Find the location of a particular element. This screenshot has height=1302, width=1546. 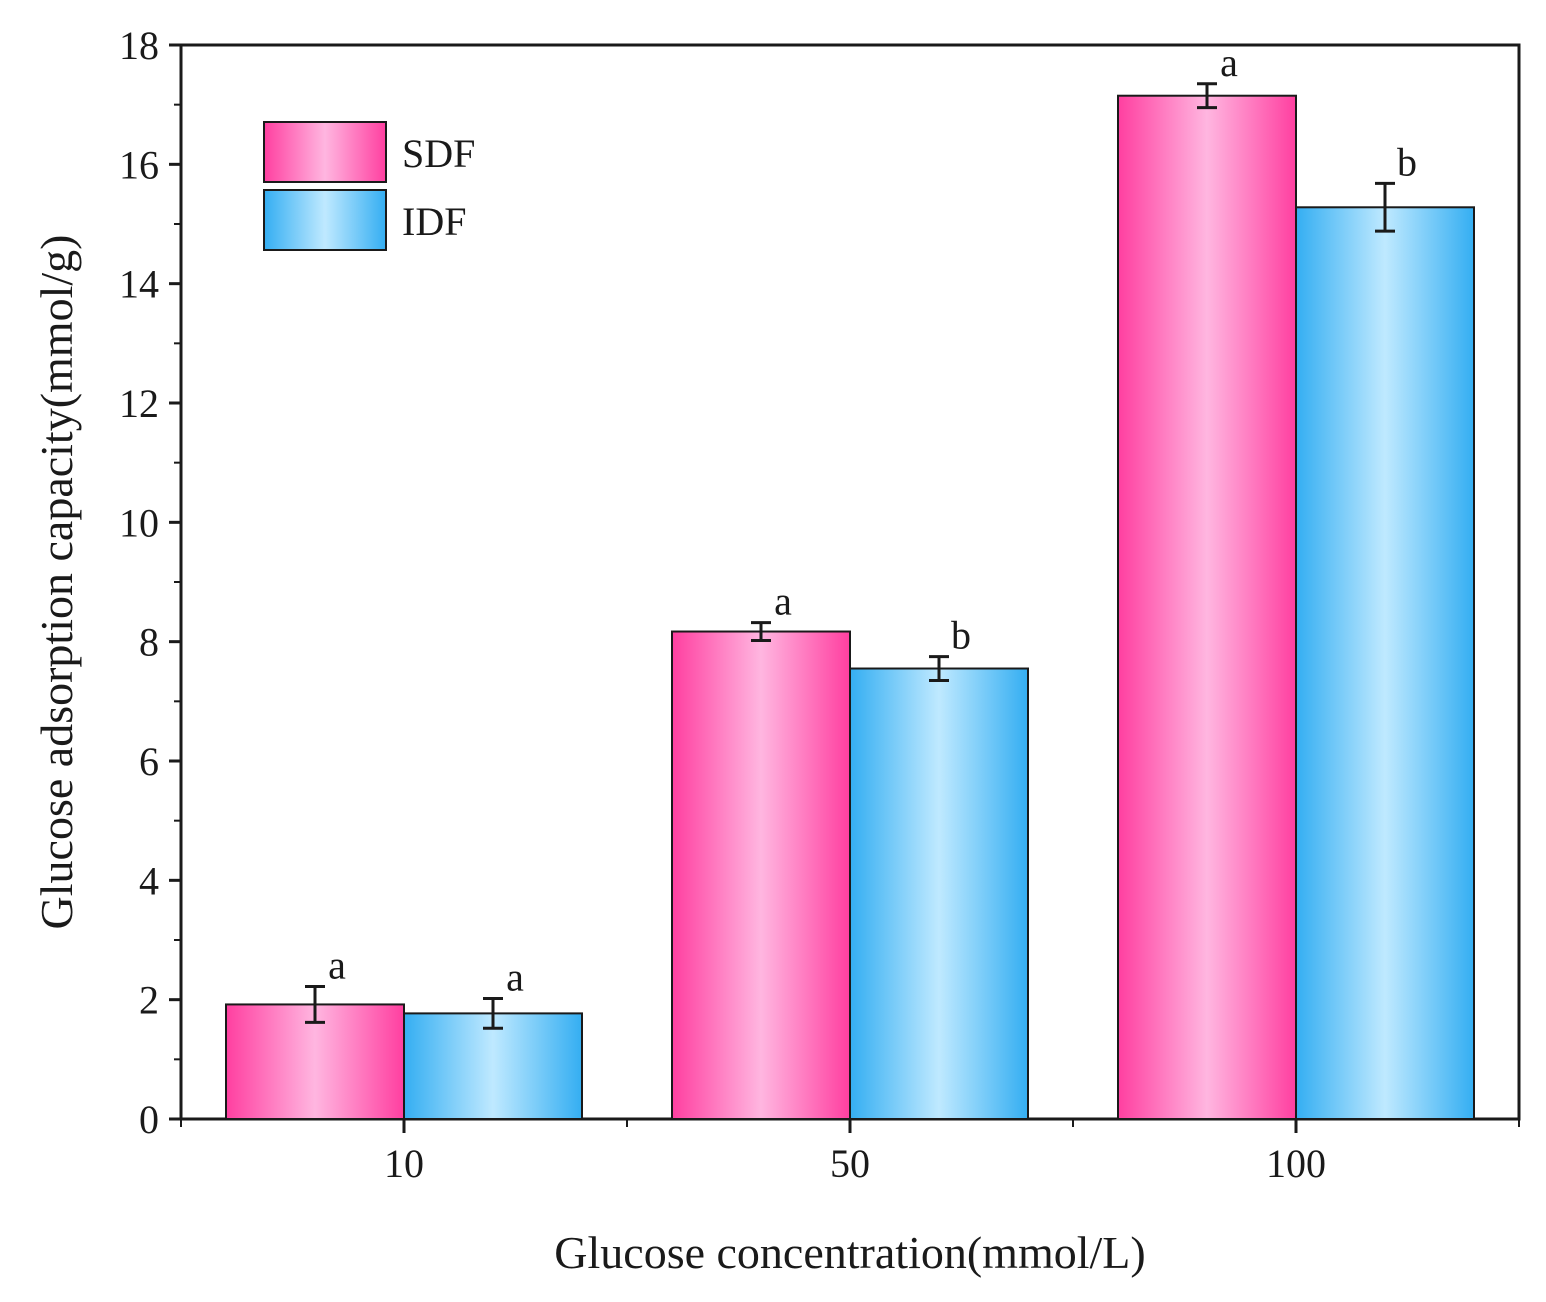

y-tick-label: 14 is located at coordinates (139, 284).